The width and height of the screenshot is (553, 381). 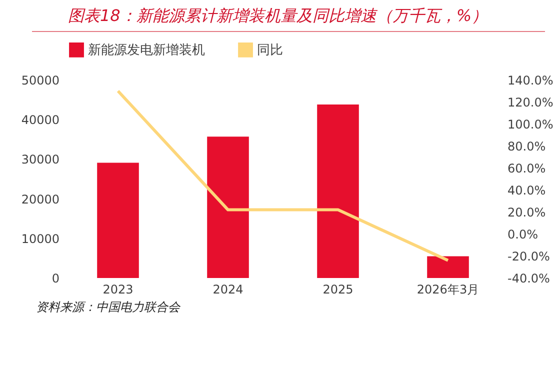 What do you see at coordinates (270, 50) in the screenshot?
I see `legend-label: 同比` at bounding box center [270, 50].